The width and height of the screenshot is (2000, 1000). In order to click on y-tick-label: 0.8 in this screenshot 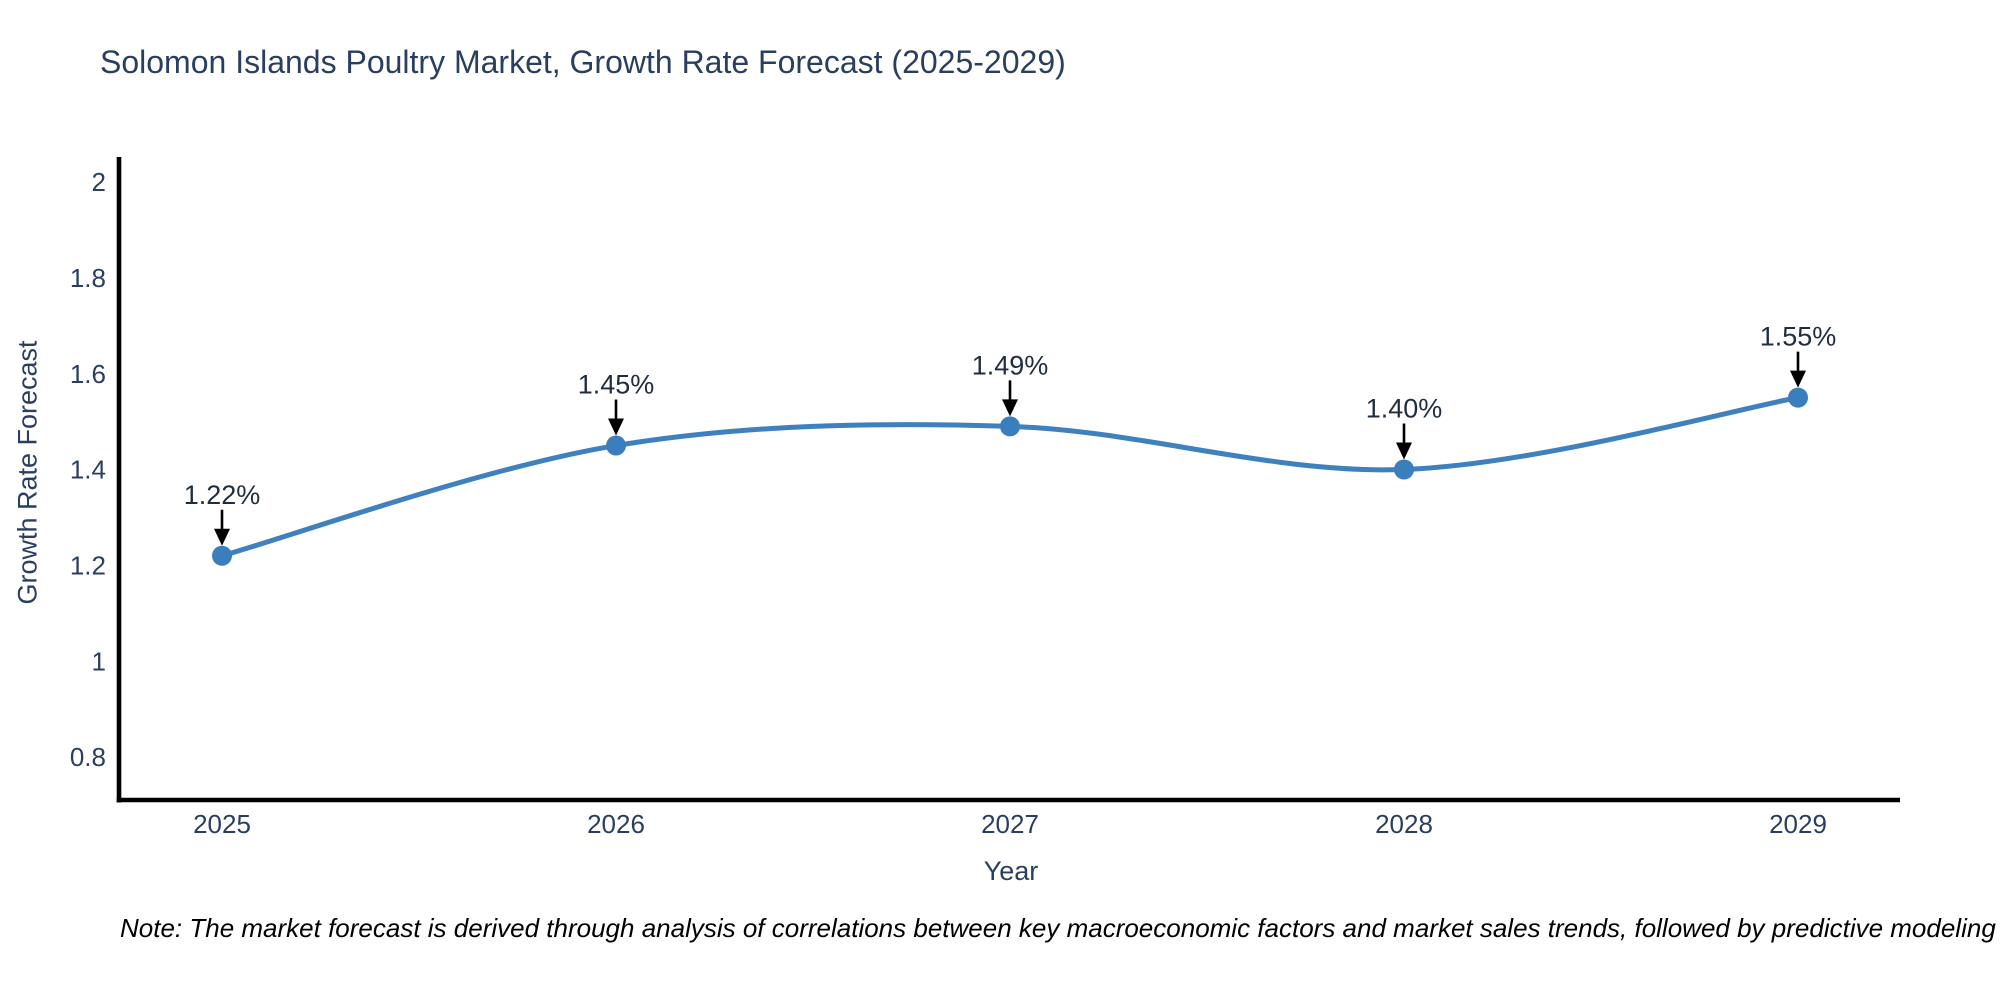, I will do `click(88, 757)`.